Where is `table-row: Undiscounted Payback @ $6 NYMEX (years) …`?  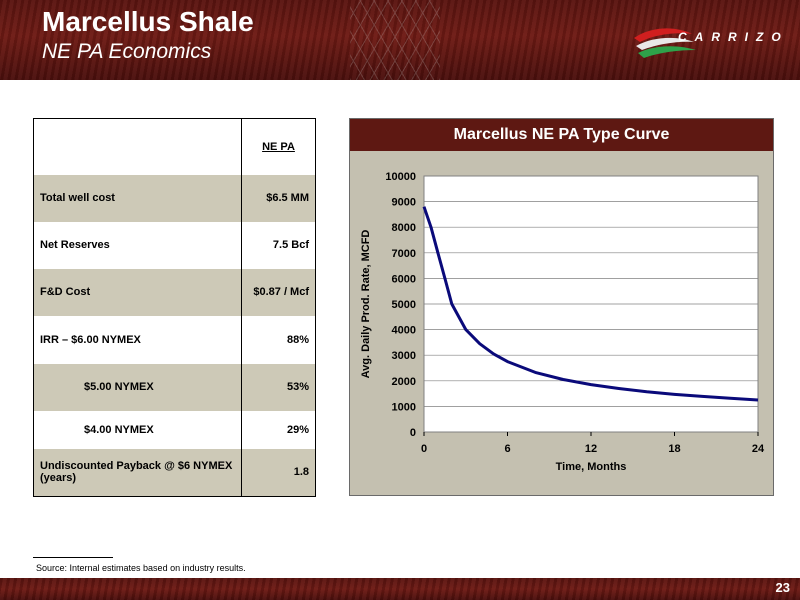
table-row: Undiscounted Payback @ $6 NYMEX (years) … is located at coordinates (174, 472).